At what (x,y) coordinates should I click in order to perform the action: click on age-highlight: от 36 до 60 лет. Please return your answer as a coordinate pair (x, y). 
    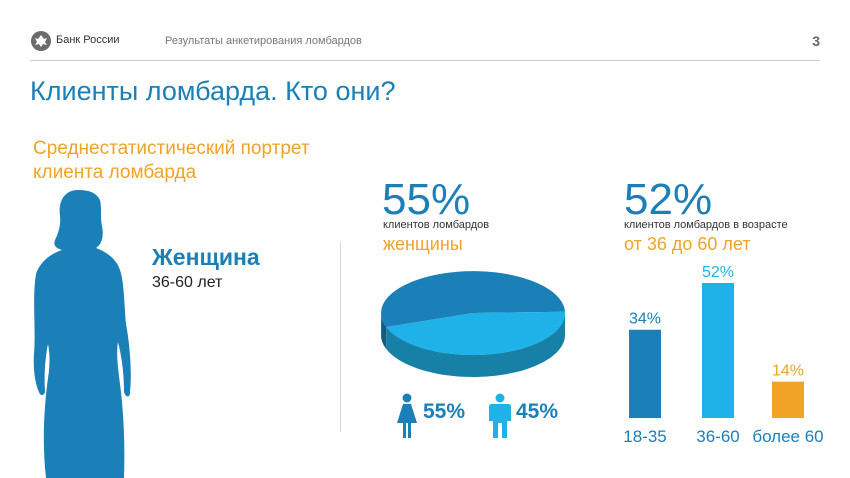
    Looking at the image, I should click on (687, 244).